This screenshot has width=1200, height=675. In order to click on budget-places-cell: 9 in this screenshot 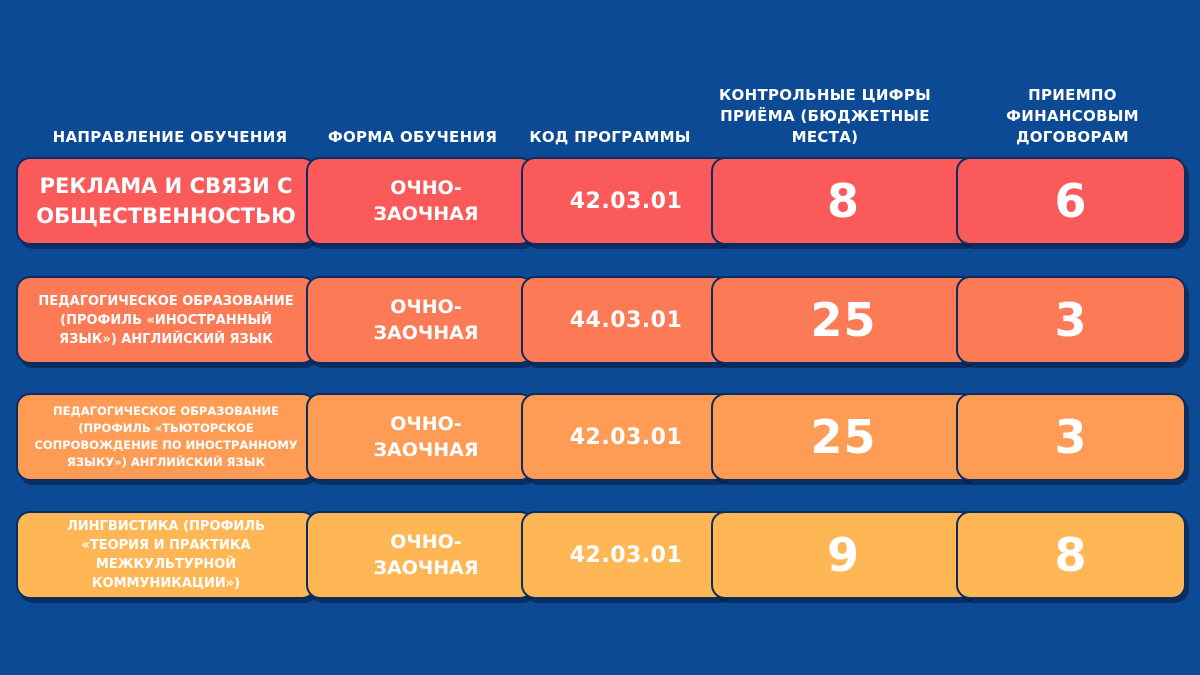, I will do `click(843, 555)`.